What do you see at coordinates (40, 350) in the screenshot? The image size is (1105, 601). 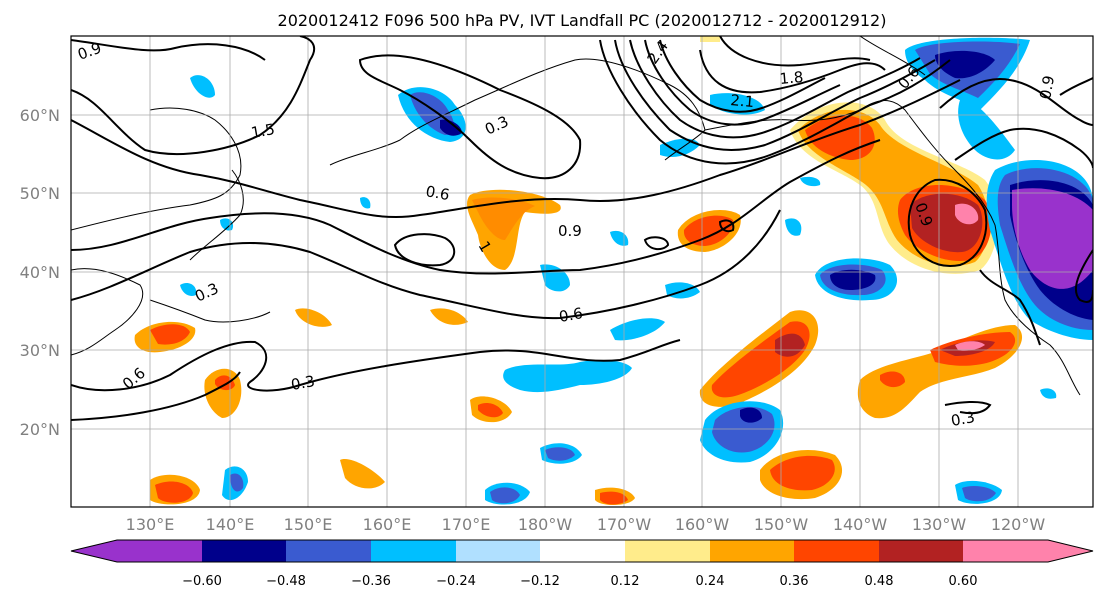 I see `lat-tick-label: 30°N` at bounding box center [40, 350].